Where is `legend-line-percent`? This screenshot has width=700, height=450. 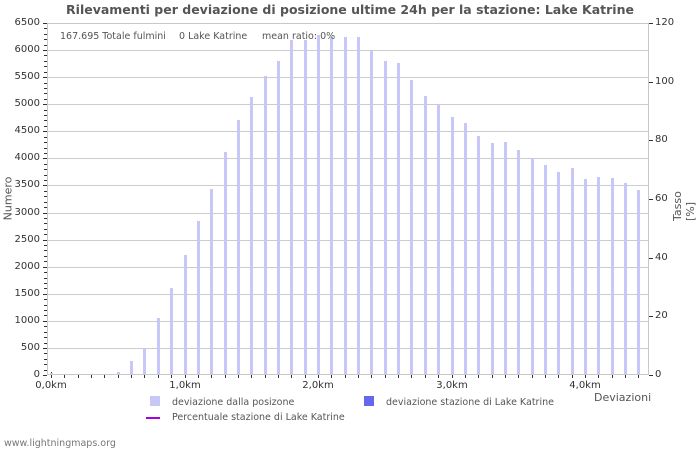
legend-line-percent is located at coordinates (153, 418).